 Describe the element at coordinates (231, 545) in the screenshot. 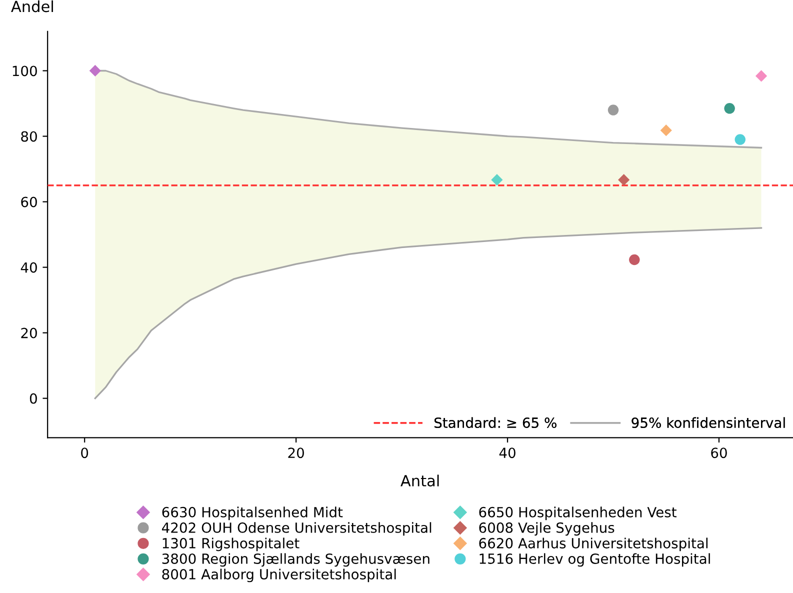

I see `legend-label: 1301 Rigshospitalet` at that location.